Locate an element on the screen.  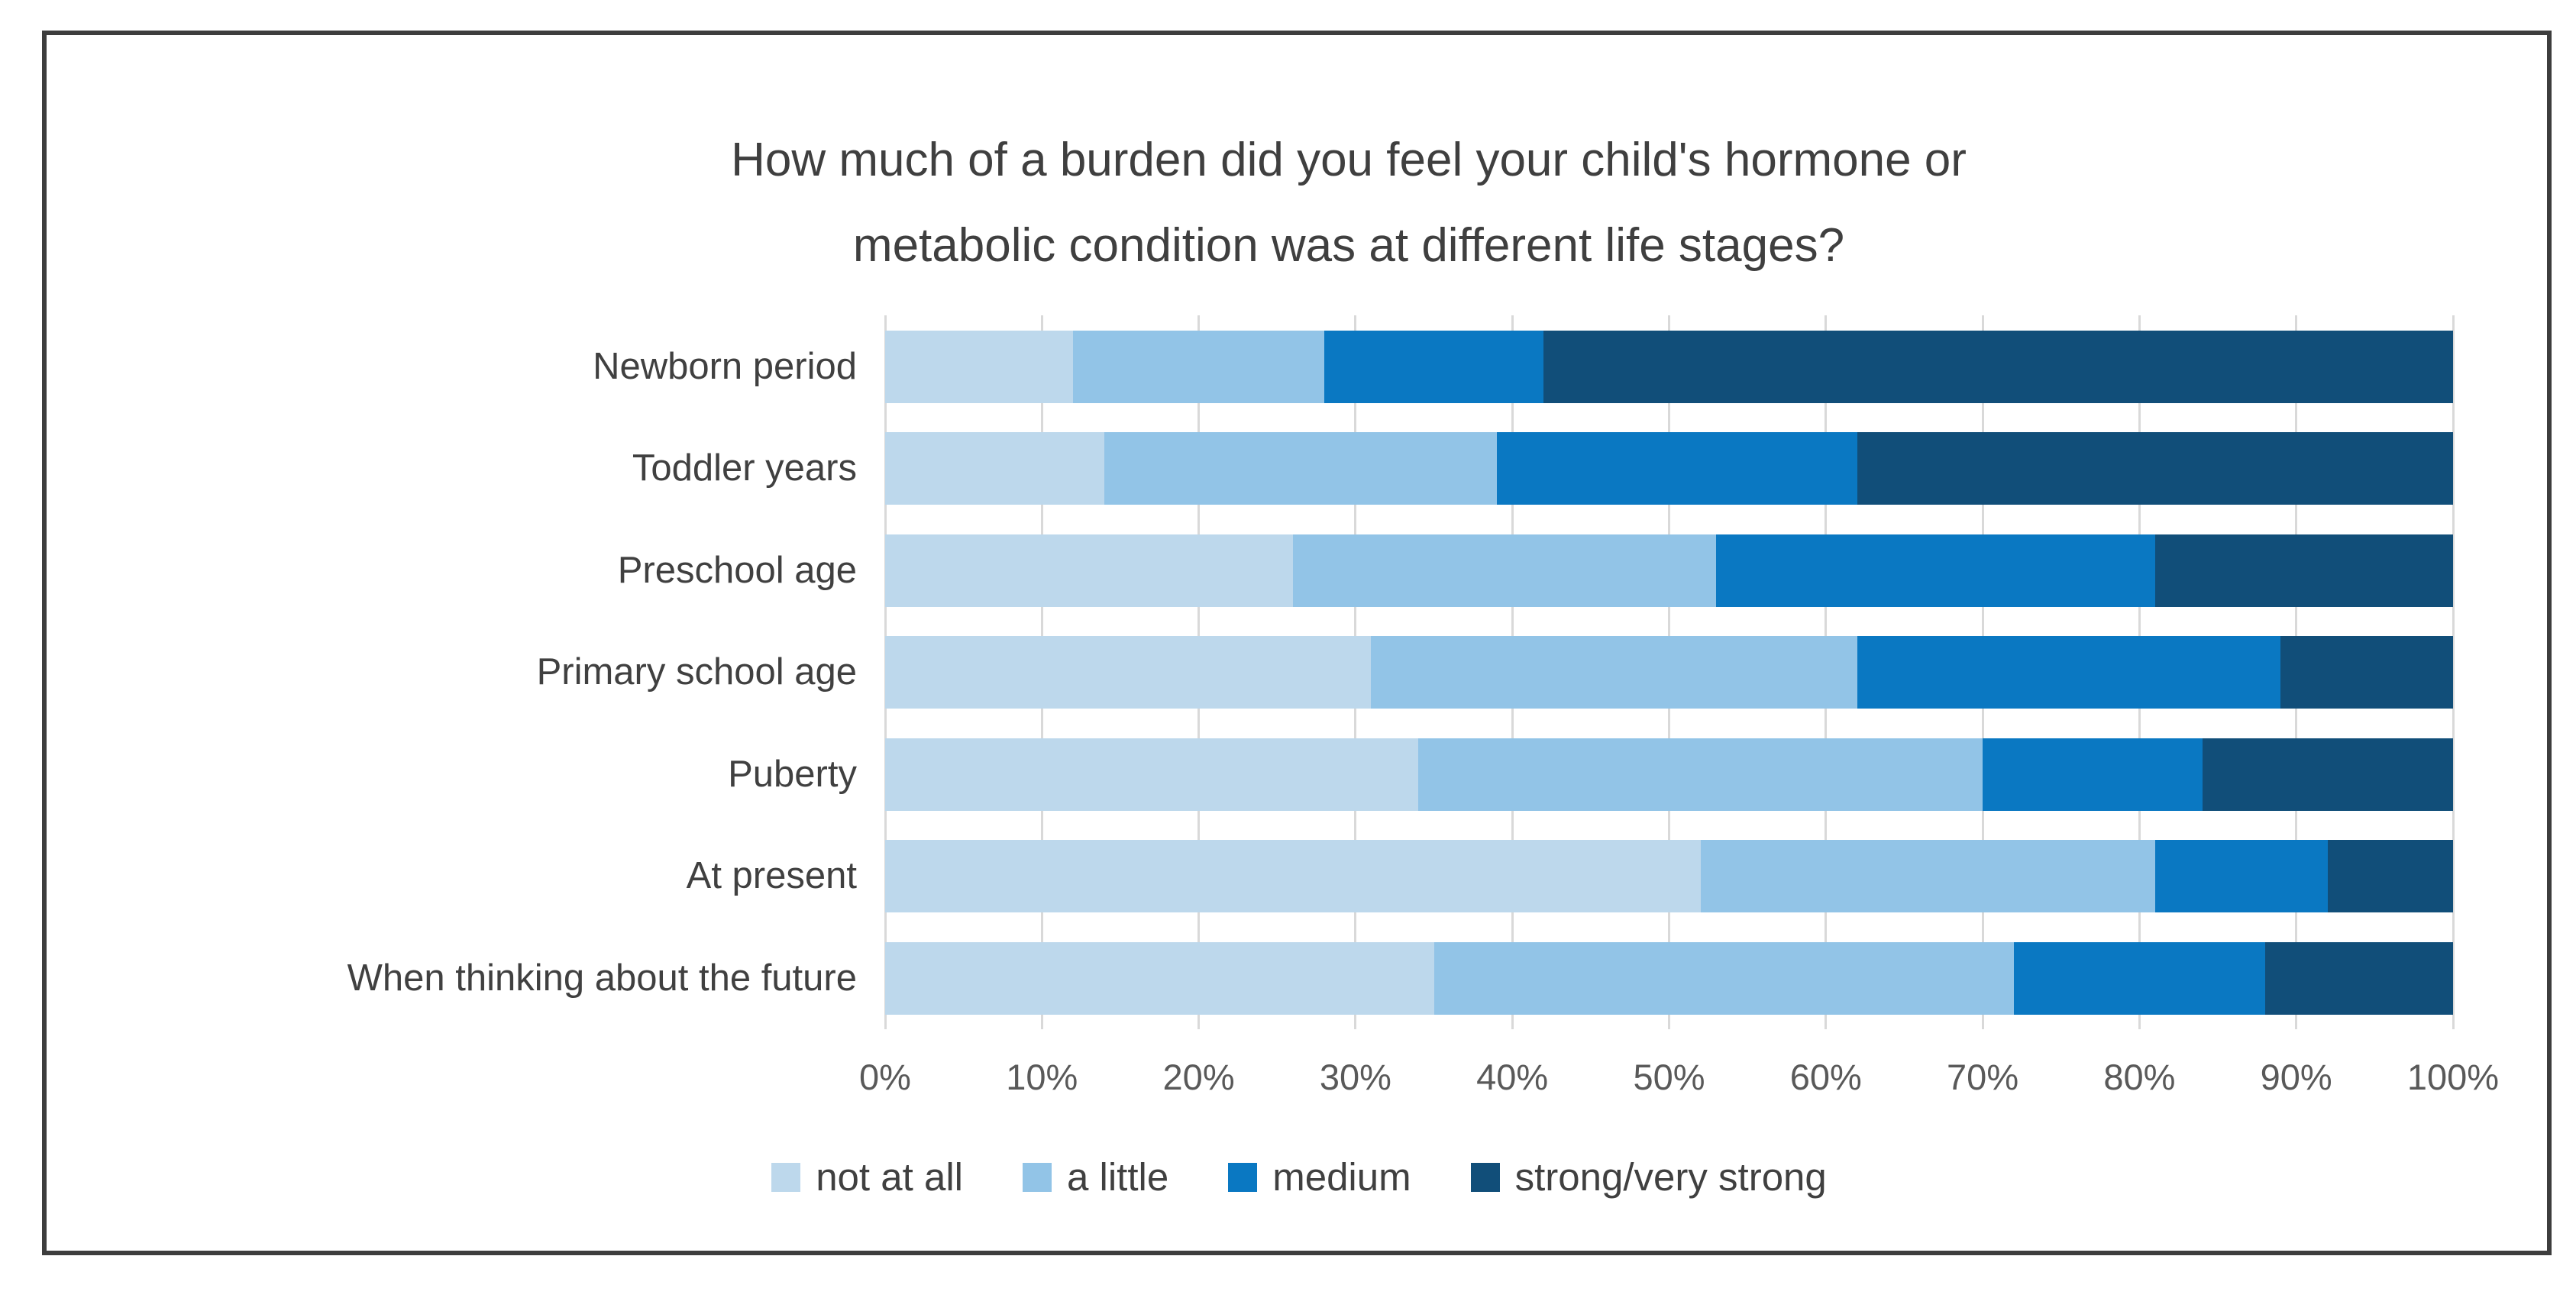
x-axis-tick-label: 70% is located at coordinates (1983, 1077).